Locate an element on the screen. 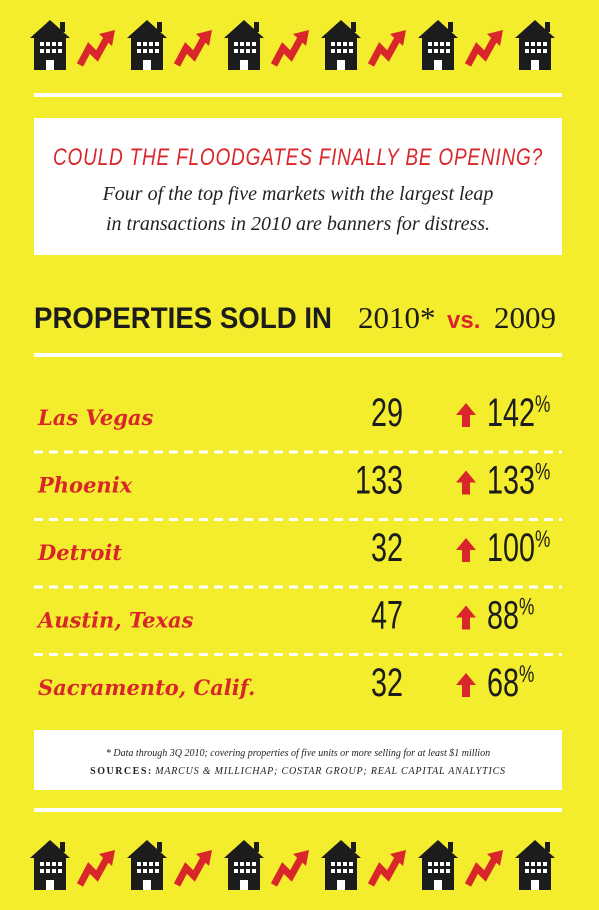 This screenshot has height=910, width=599. intro-box is located at coordinates (298, 186).